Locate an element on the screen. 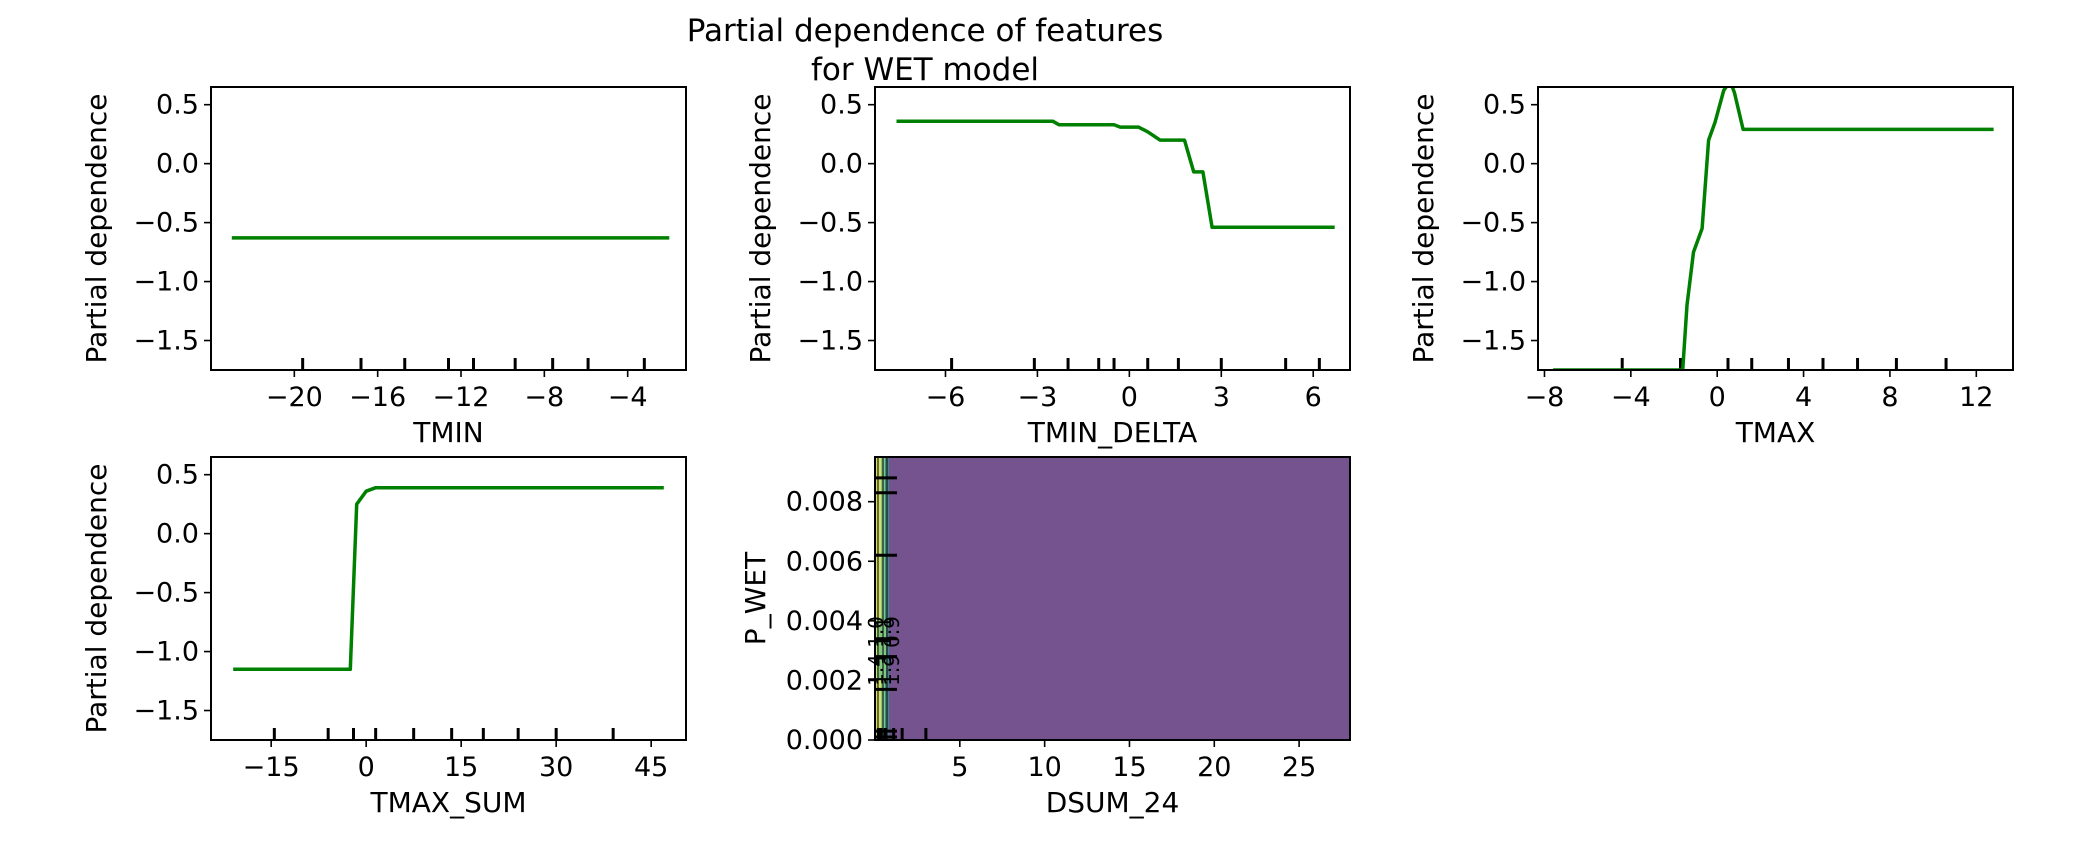 This screenshot has height=860, width=2090. x-tick-label: −6 is located at coordinates (946, 397).